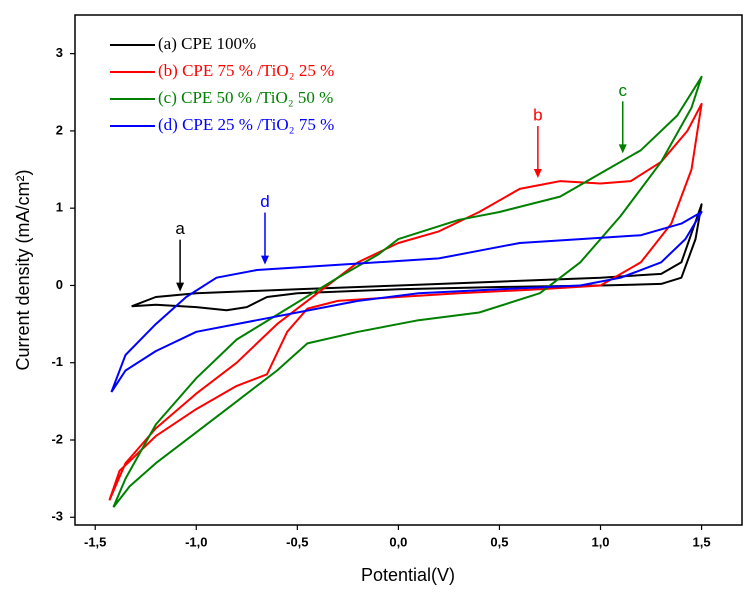 The height and width of the screenshot is (593, 745). Describe the element at coordinates (702, 541) in the screenshot. I see `x-tick-label: 1,5` at that location.